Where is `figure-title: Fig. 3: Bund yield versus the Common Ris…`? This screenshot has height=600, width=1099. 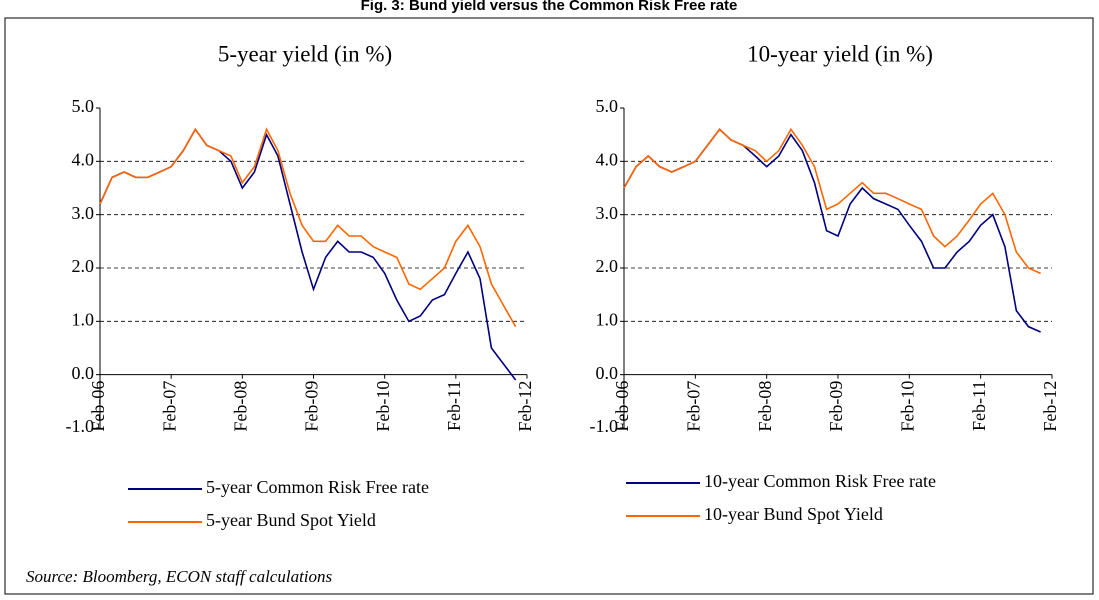
figure-title: Fig. 3: Bund yield versus the Common Ris… is located at coordinates (549, 7).